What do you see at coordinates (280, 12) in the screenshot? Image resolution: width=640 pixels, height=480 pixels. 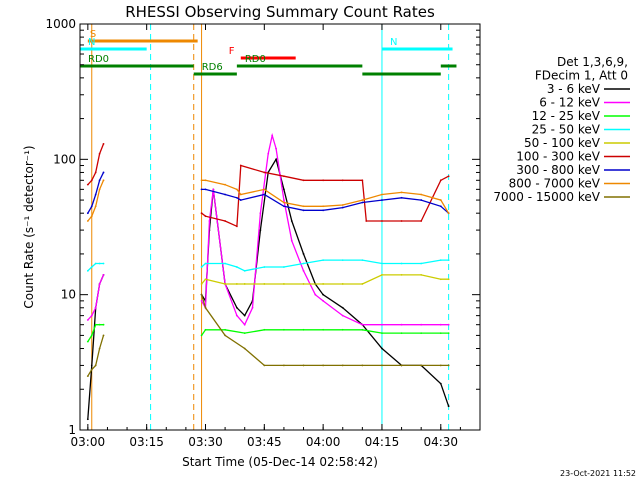 I see `chart-title: RHESSI Observing Summary Count Rates` at bounding box center [280, 12].